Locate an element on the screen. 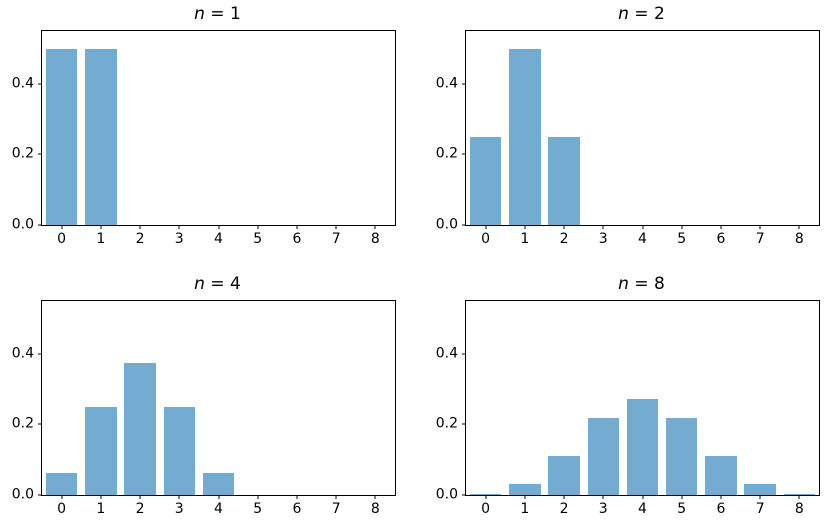 This screenshot has height=527, width=826. bar-x8 is located at coordinates (799, 494).